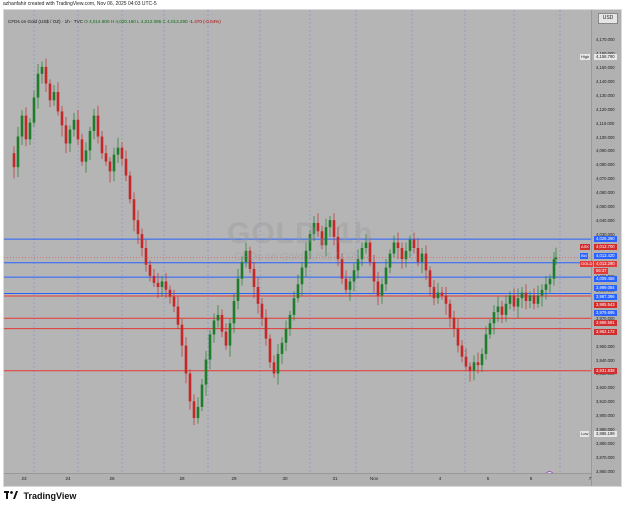  Describe the element at coordinates (112, 478) in the screenshot. I see `time-tick-label: 26` at that location.